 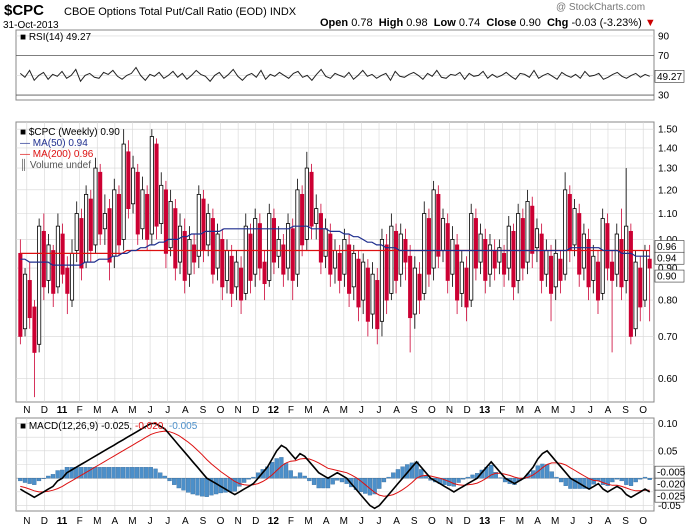 I want to click on price-x-label-4: M, so click(x=97, y=410).